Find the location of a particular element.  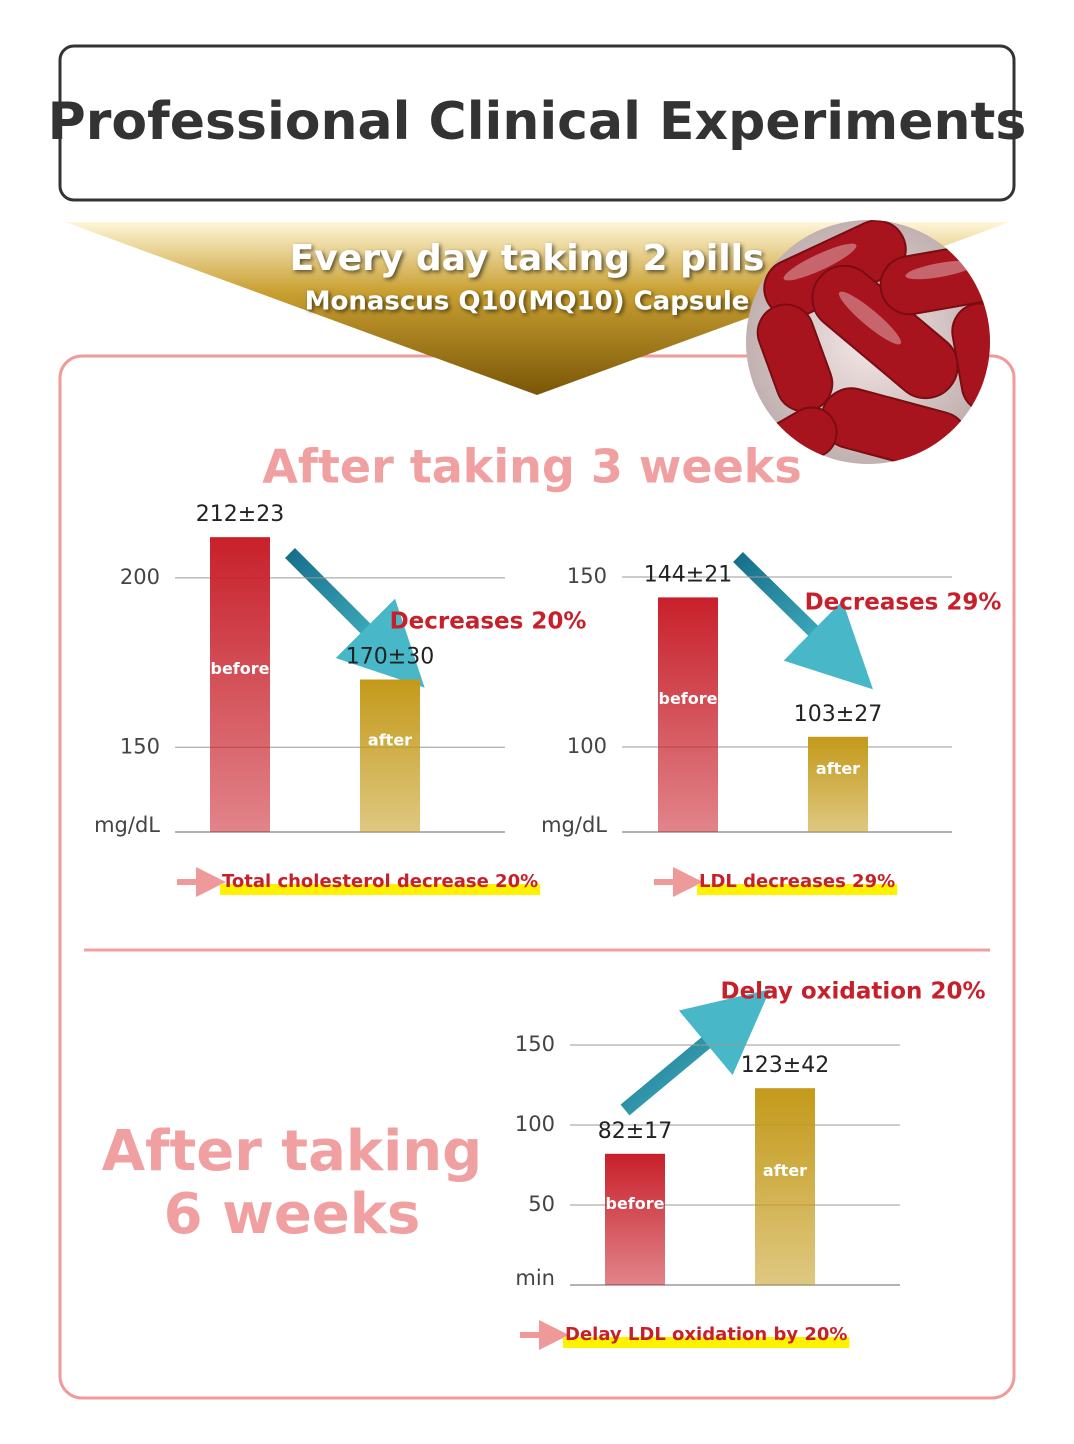

note: Delay LDL oxidation by 20% is located at coordinates (706, 1334).